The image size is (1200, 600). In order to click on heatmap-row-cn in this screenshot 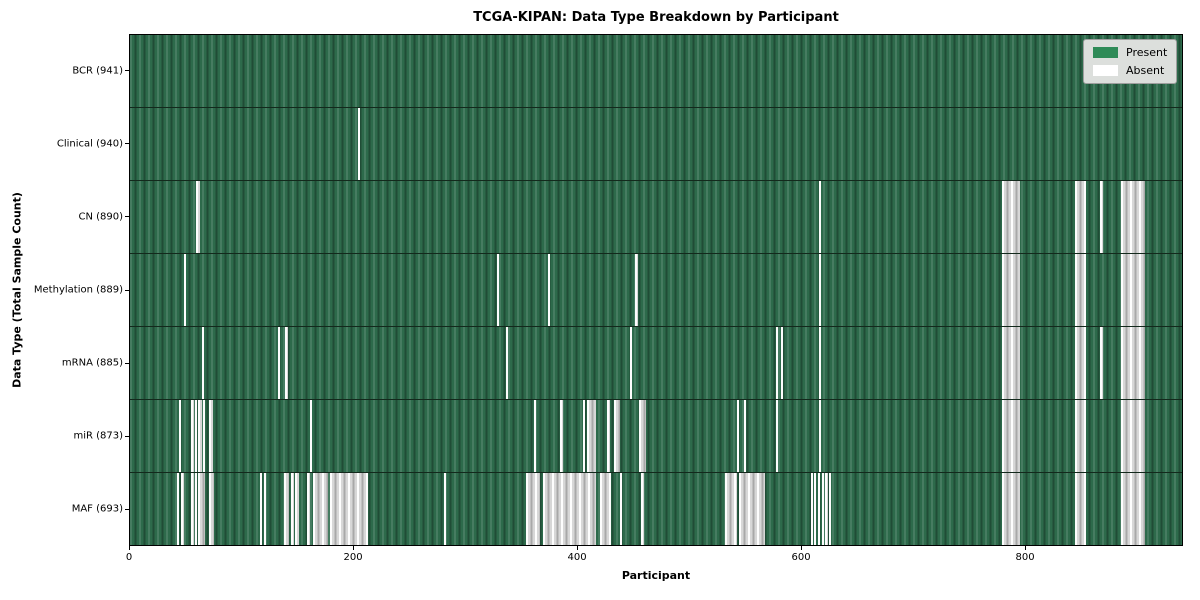, I will do `click(656, 217)`.